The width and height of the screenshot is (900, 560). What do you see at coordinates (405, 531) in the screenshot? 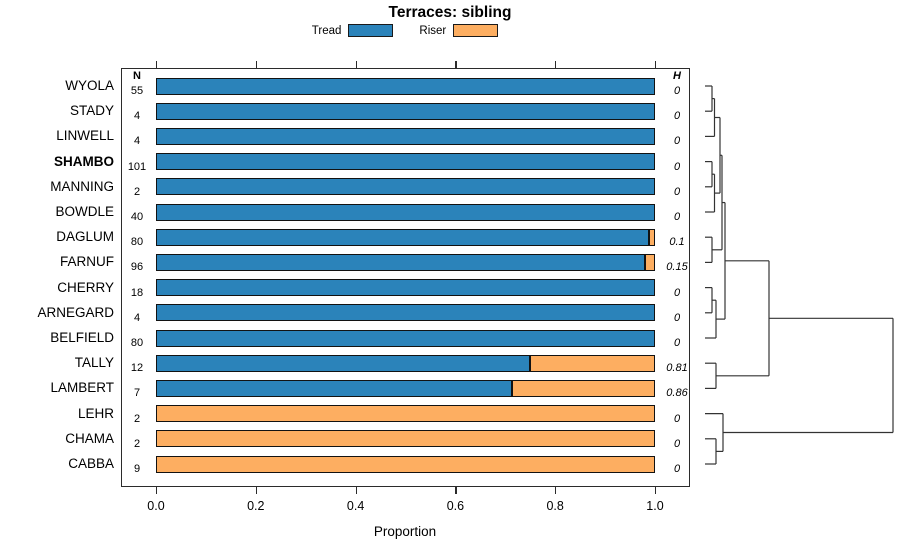
I see `x-axis-label: Proportion` at bounding box center [405, 531].